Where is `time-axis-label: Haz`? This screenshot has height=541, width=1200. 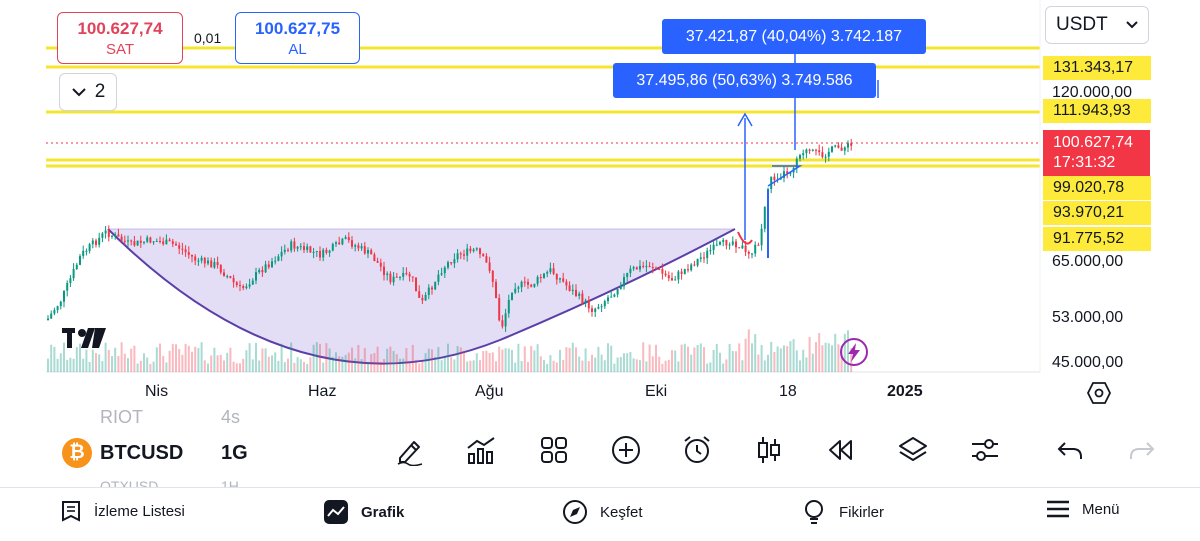
time-axis-label: Haz is located at coordinates (322, 391).